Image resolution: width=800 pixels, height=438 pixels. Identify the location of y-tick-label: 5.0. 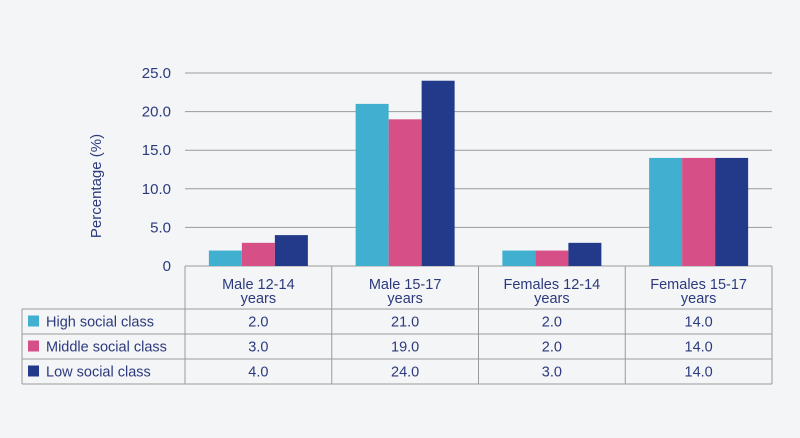
(160, 227).